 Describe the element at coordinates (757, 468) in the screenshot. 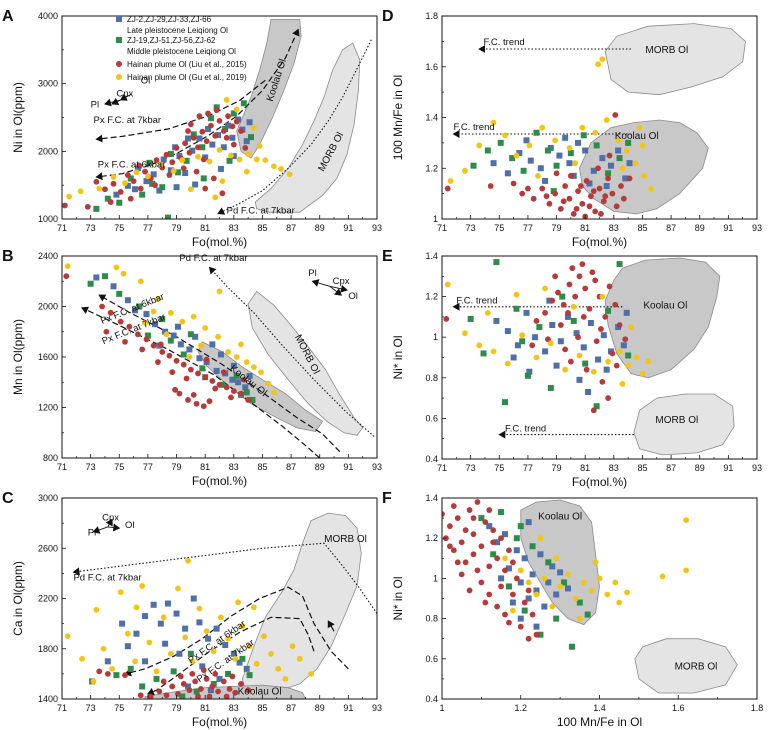

I see `x-tick-label: 93` at that location.